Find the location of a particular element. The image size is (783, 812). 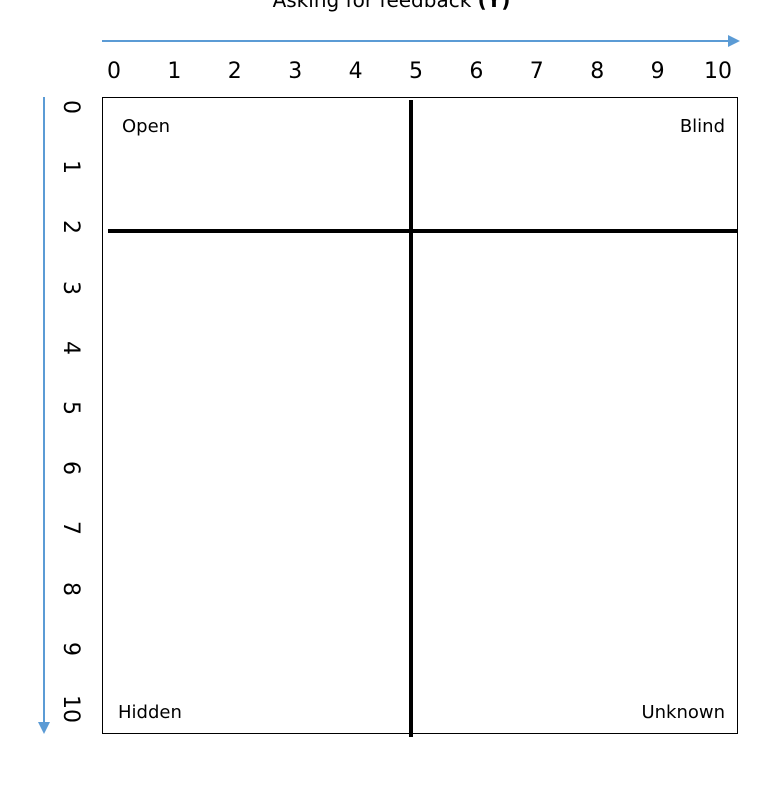

x-axis-tick-label: 0 is located at coordinates (114, 71).